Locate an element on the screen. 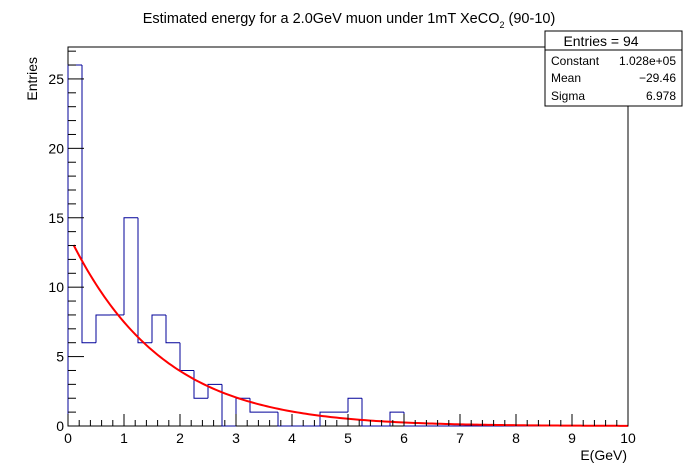 The image size is (698, 475). stats-sigma-label: Sigma is located at coordinates (568, 96).